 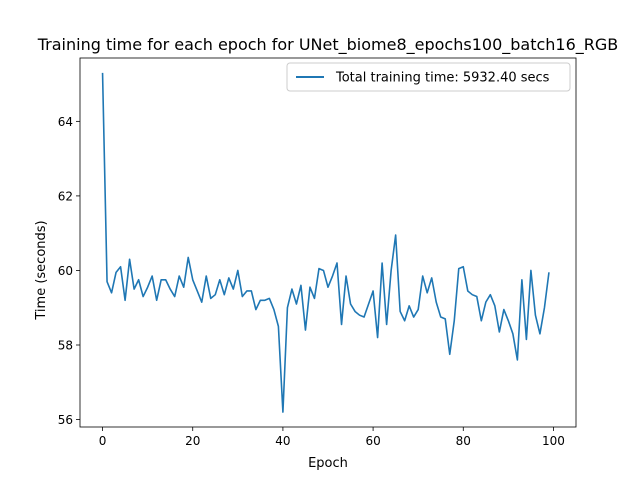 What do you see at coordinates (103, 441) in the screenshot?
I see `x-tick-label: 0` at bounding box center [103, 441].